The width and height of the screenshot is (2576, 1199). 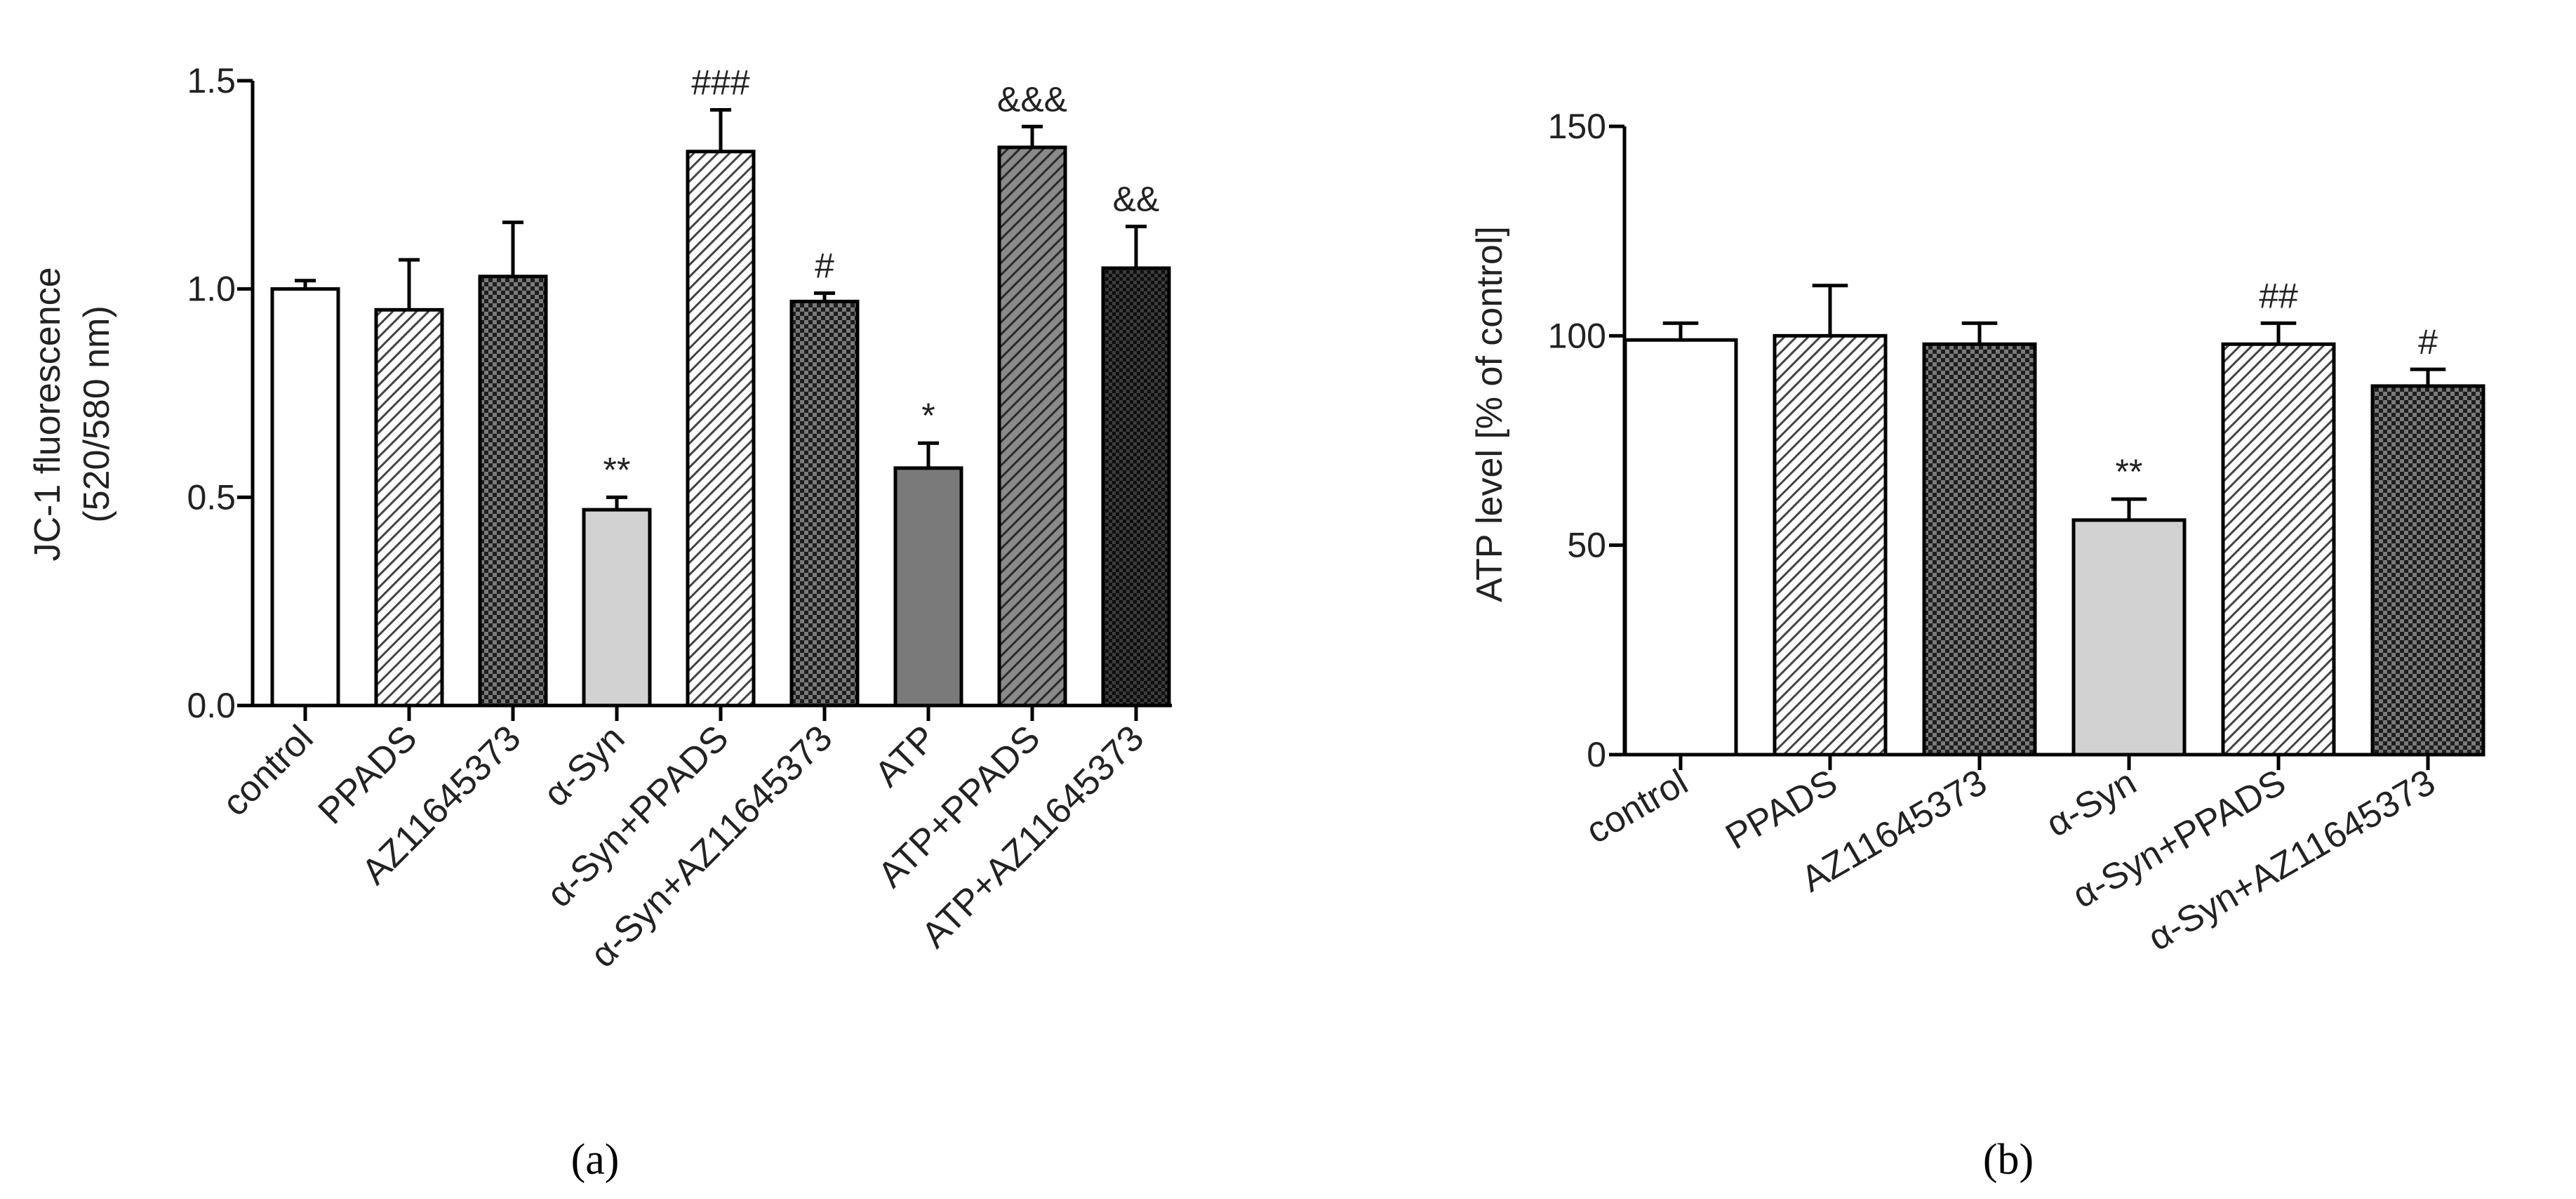 What do you see at coordinates (211, 80) in the screenshot?
I see `chart-a-y-tick-label: 1.5` at bounding box center [211, 80].